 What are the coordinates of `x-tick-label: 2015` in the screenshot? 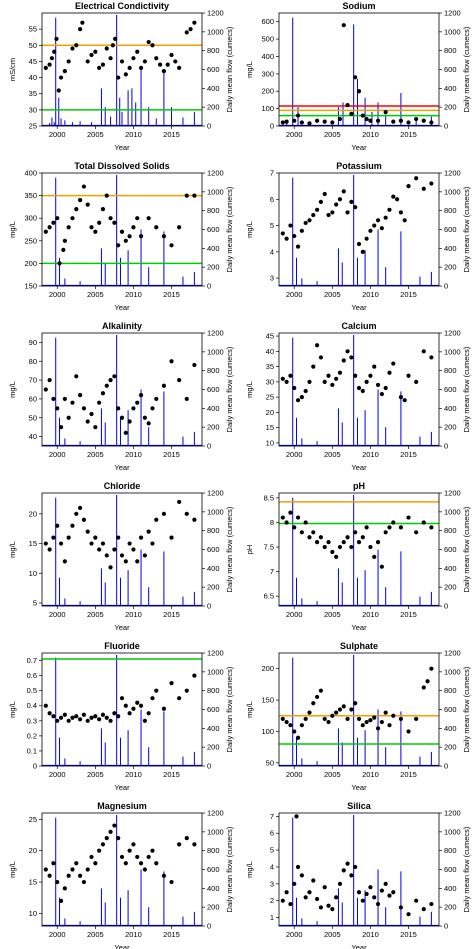 It's located at (408, 934).